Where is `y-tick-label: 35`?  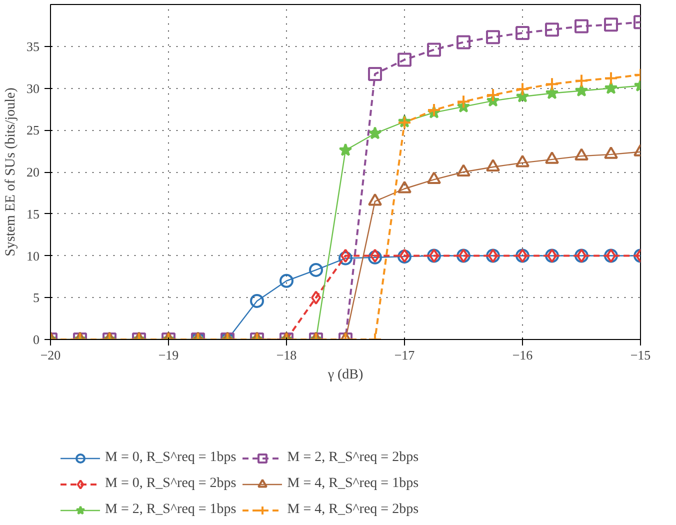 y-tick-label: 35 is located at coordinates (33, 46).